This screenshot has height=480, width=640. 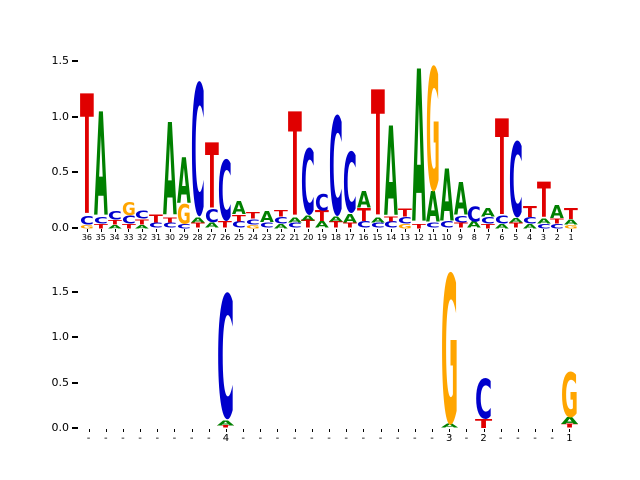 I want to click on x-tick-label: 2, so click(x=557, y=237).